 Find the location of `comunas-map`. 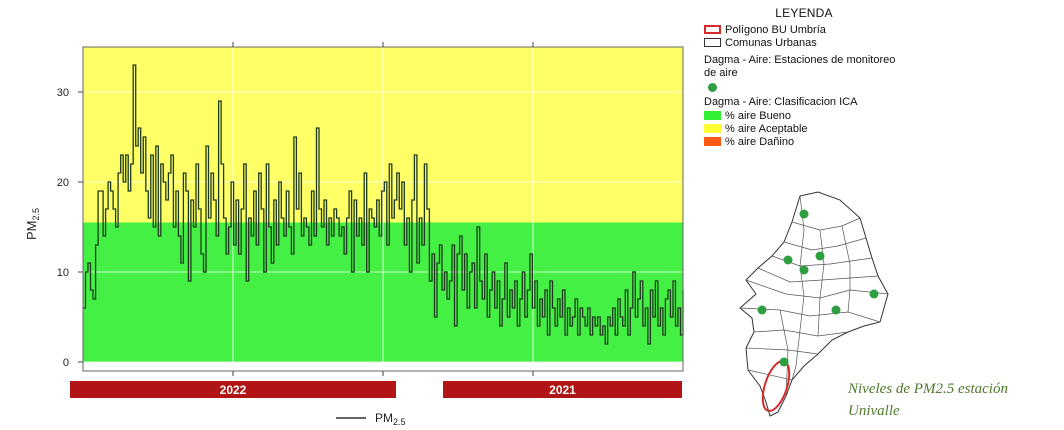

comunas-map is located at coordinates (814, 304).